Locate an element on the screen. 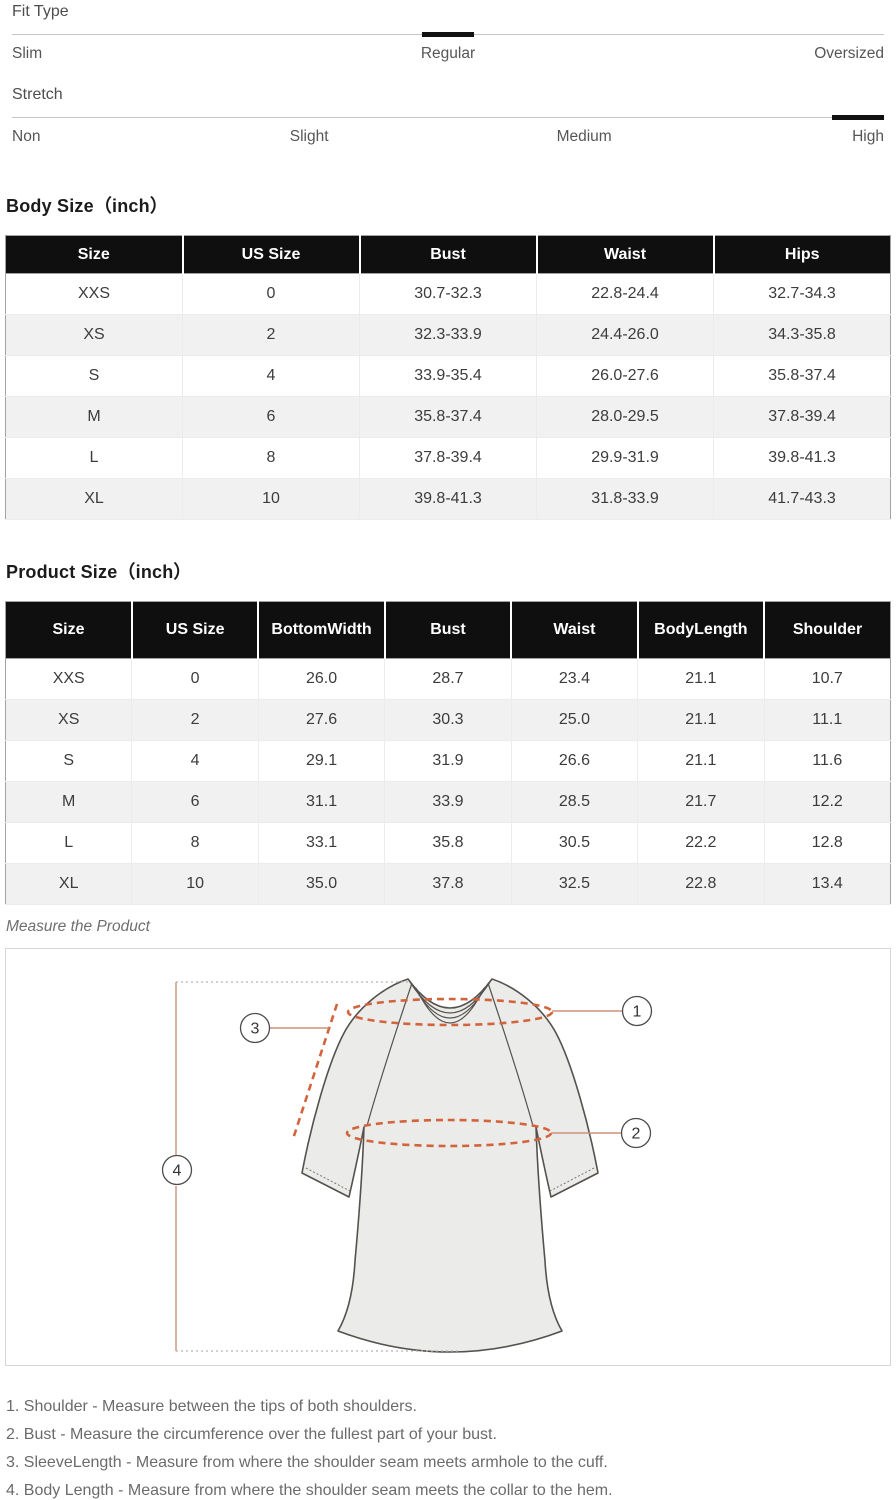 This screenshot has width=896, height=1500. table-cell: 30.3 is located at coordinates (448, 720).